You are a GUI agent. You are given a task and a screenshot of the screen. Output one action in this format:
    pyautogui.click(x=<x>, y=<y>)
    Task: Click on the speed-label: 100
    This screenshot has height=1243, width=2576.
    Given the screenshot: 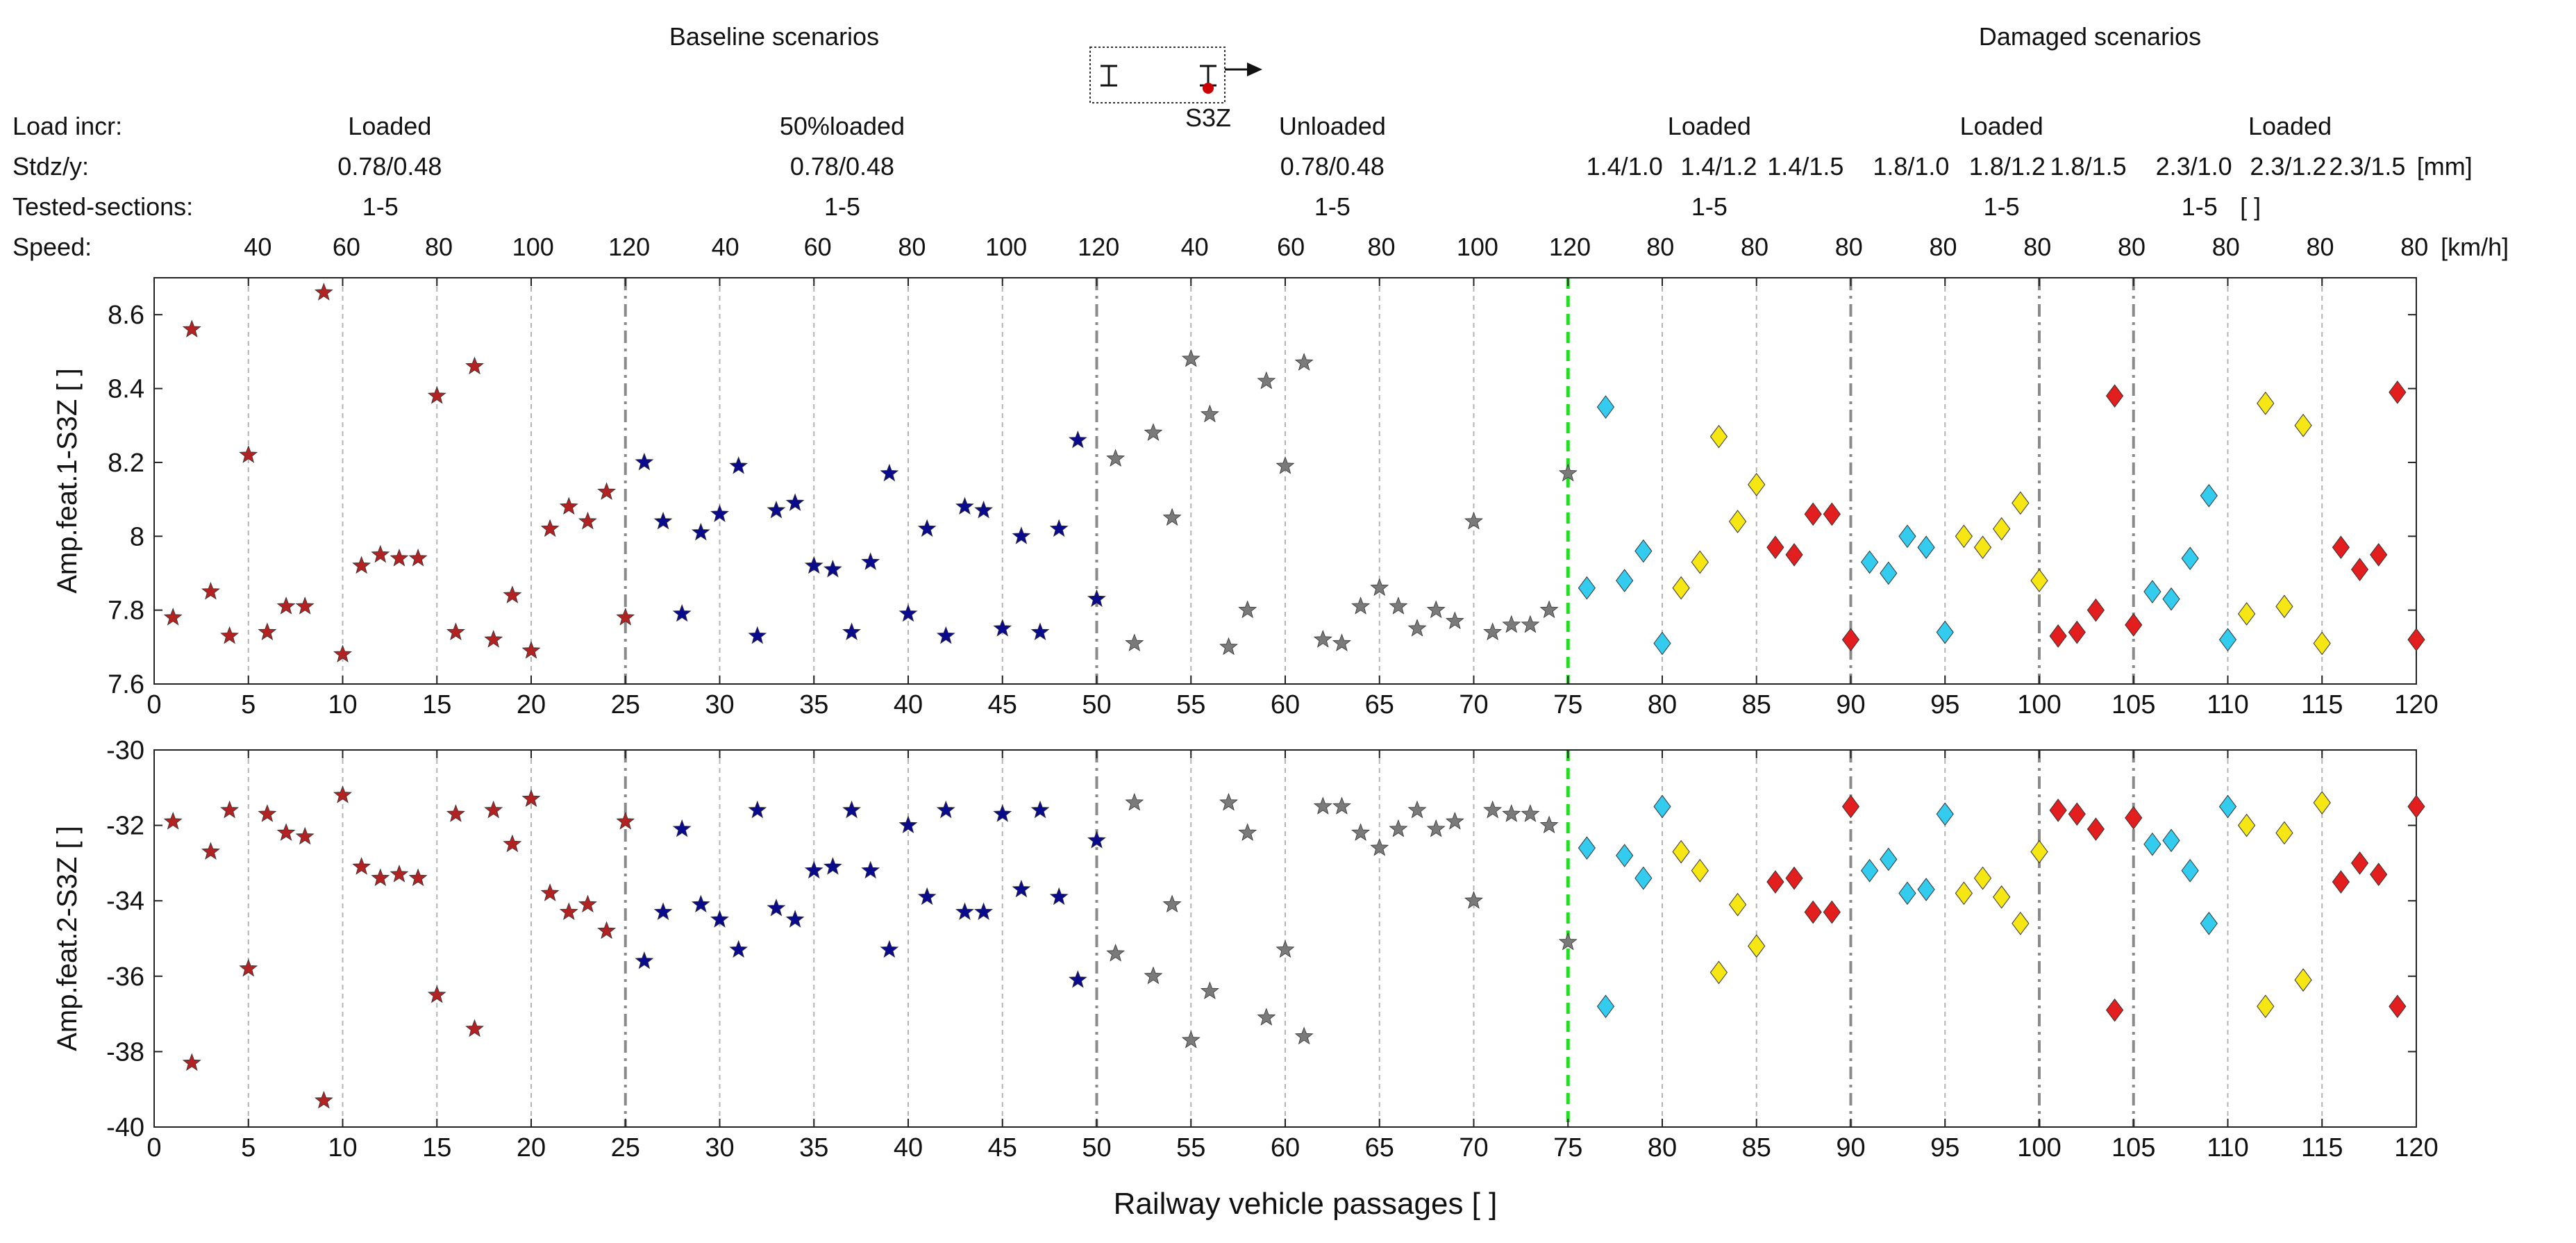 What is the action you would take?
    pyautogui.click(x=533, y=247)
    